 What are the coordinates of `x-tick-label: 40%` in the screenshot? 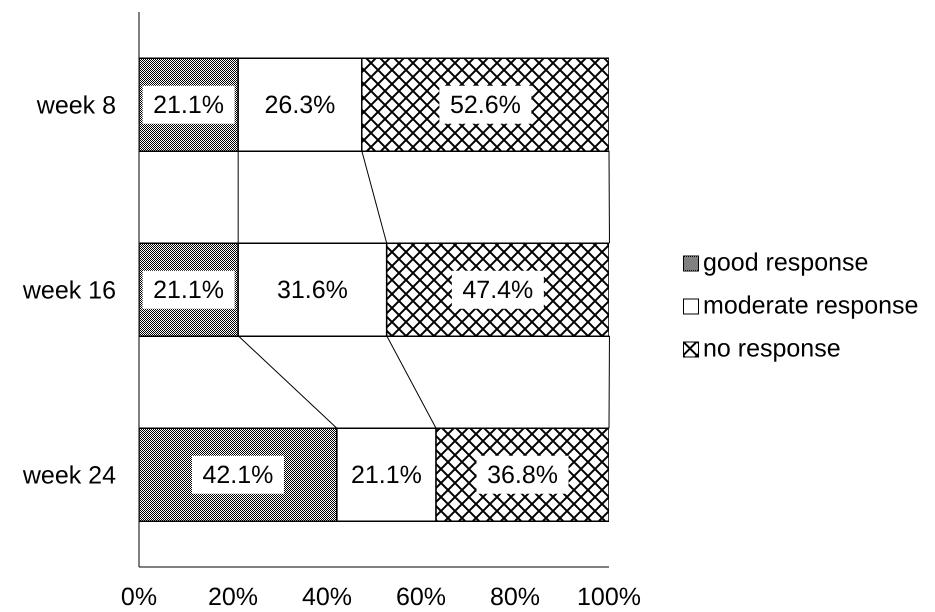 It's located at (327, 596).